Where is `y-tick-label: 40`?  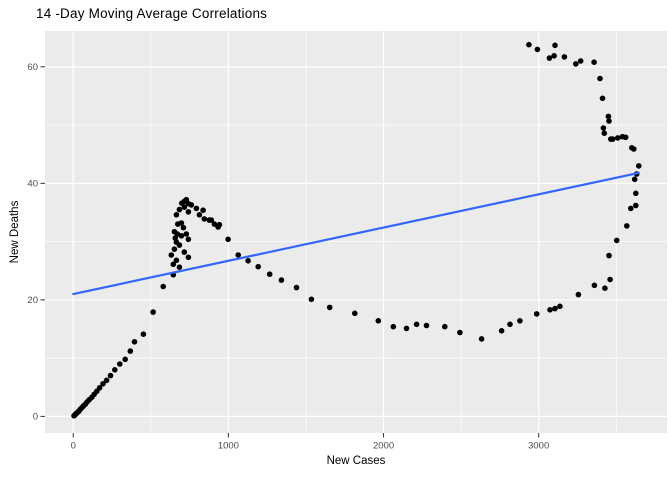
y-tick-label: 40 is located at coordinates (32, 184).